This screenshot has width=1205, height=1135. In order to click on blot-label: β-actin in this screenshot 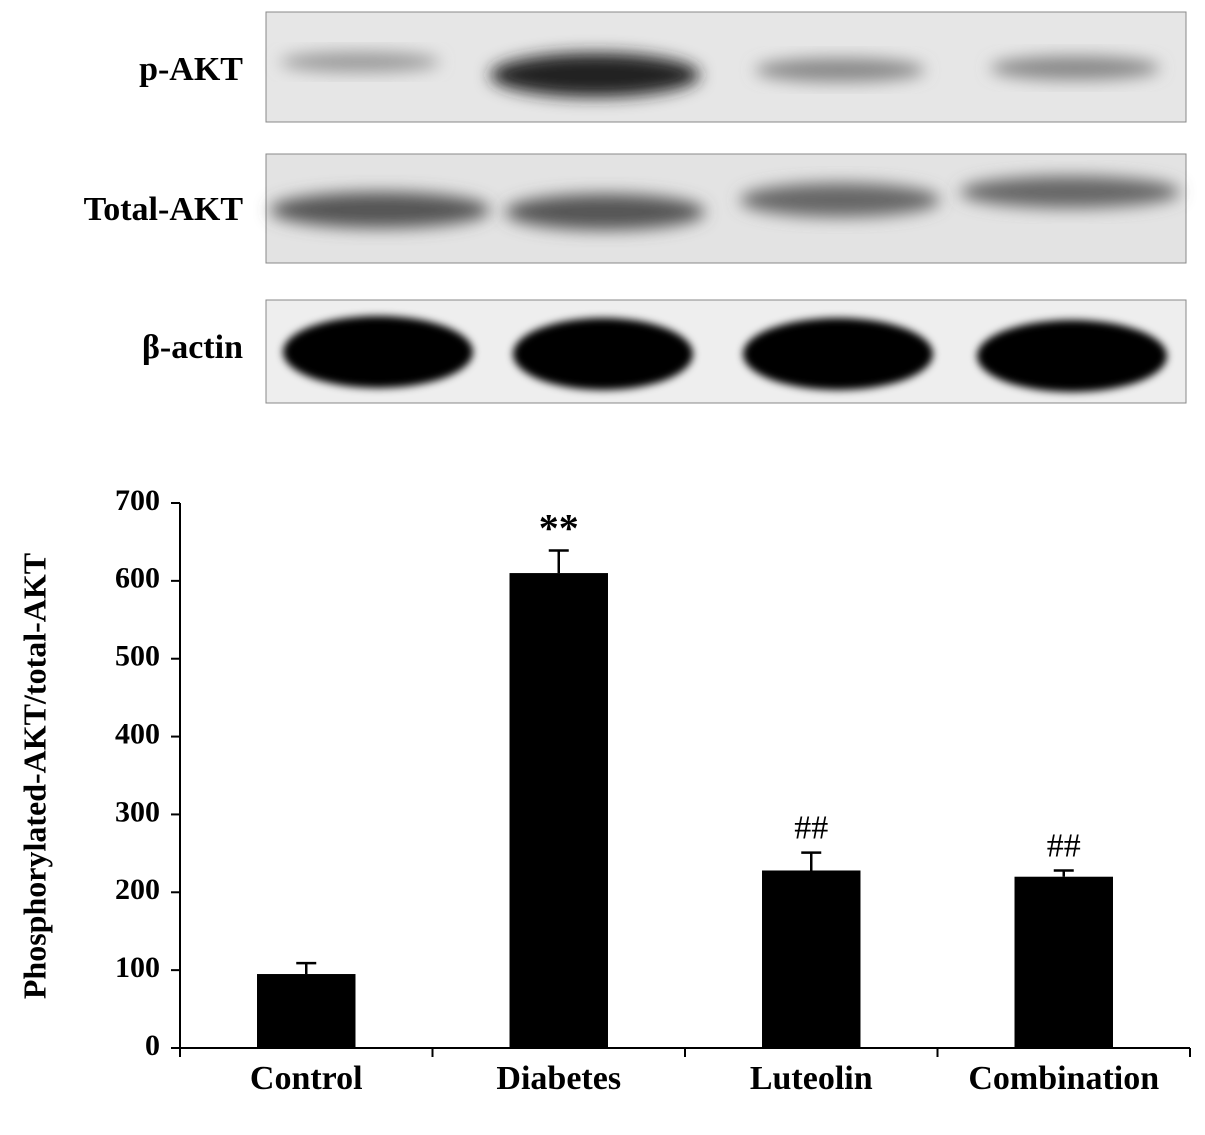, I will do `click(192, 347)`.